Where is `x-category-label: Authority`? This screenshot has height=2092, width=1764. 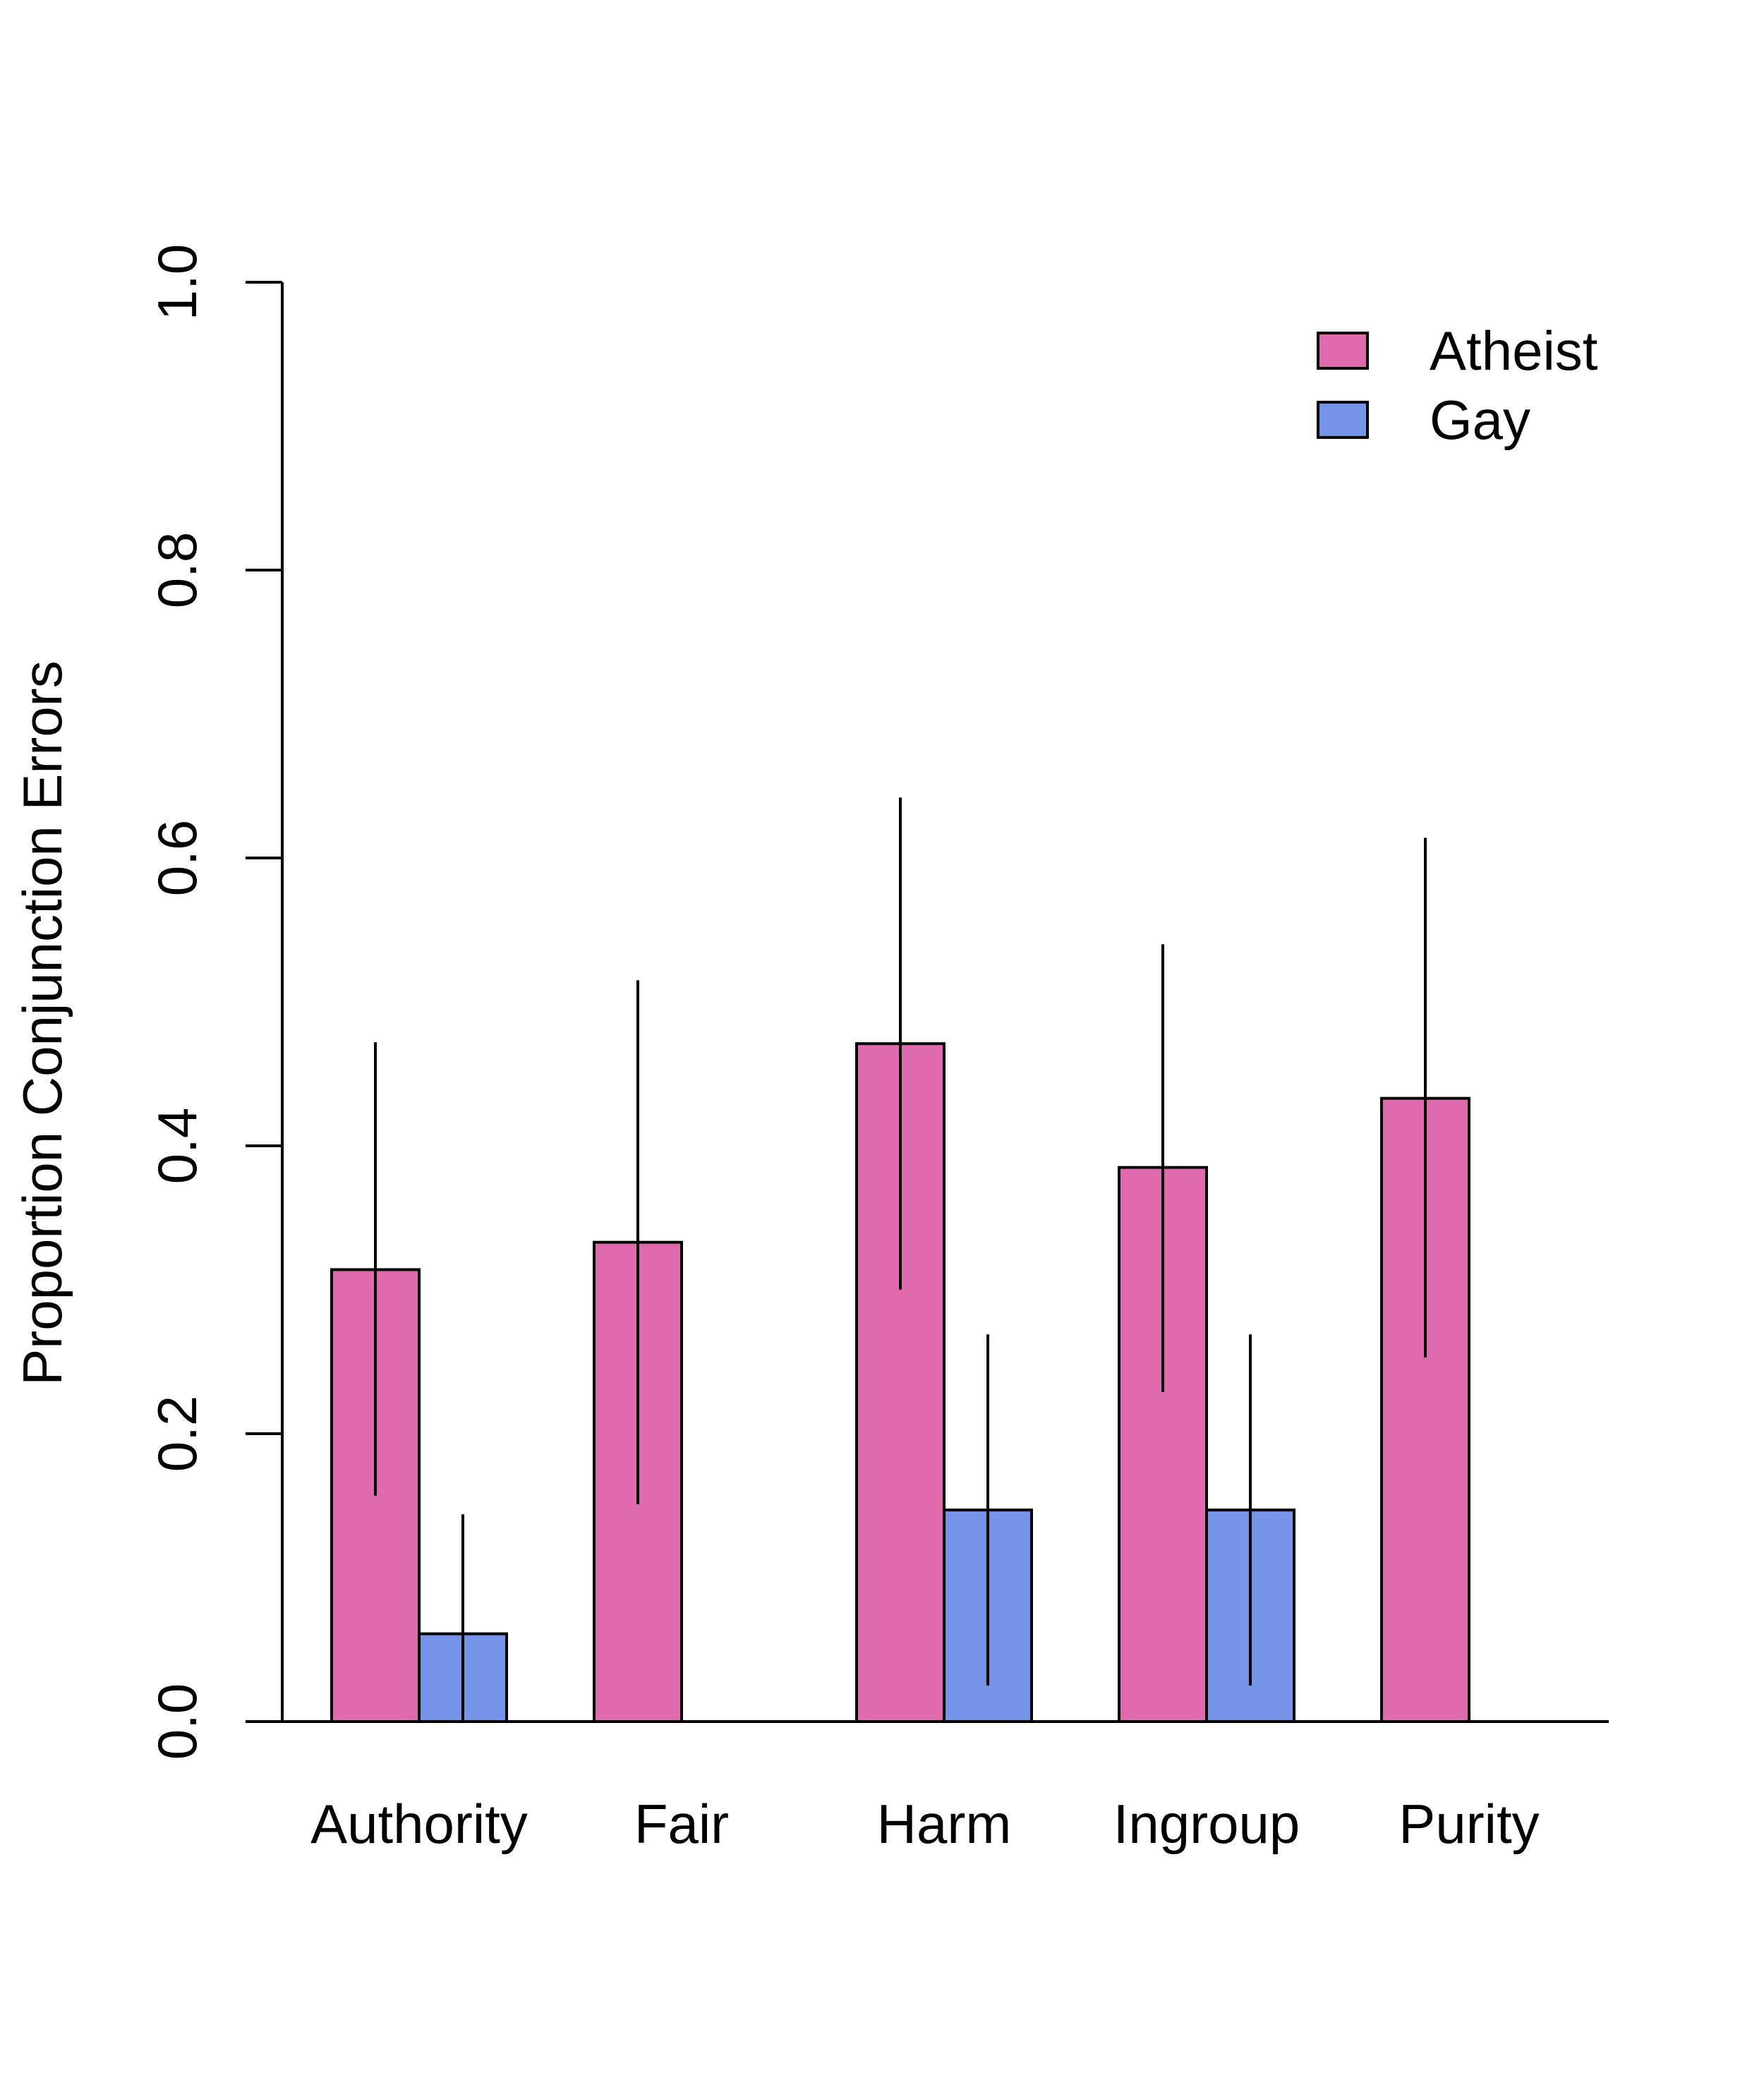
x-category-label: Authority is located at coordinates (419, 1824).